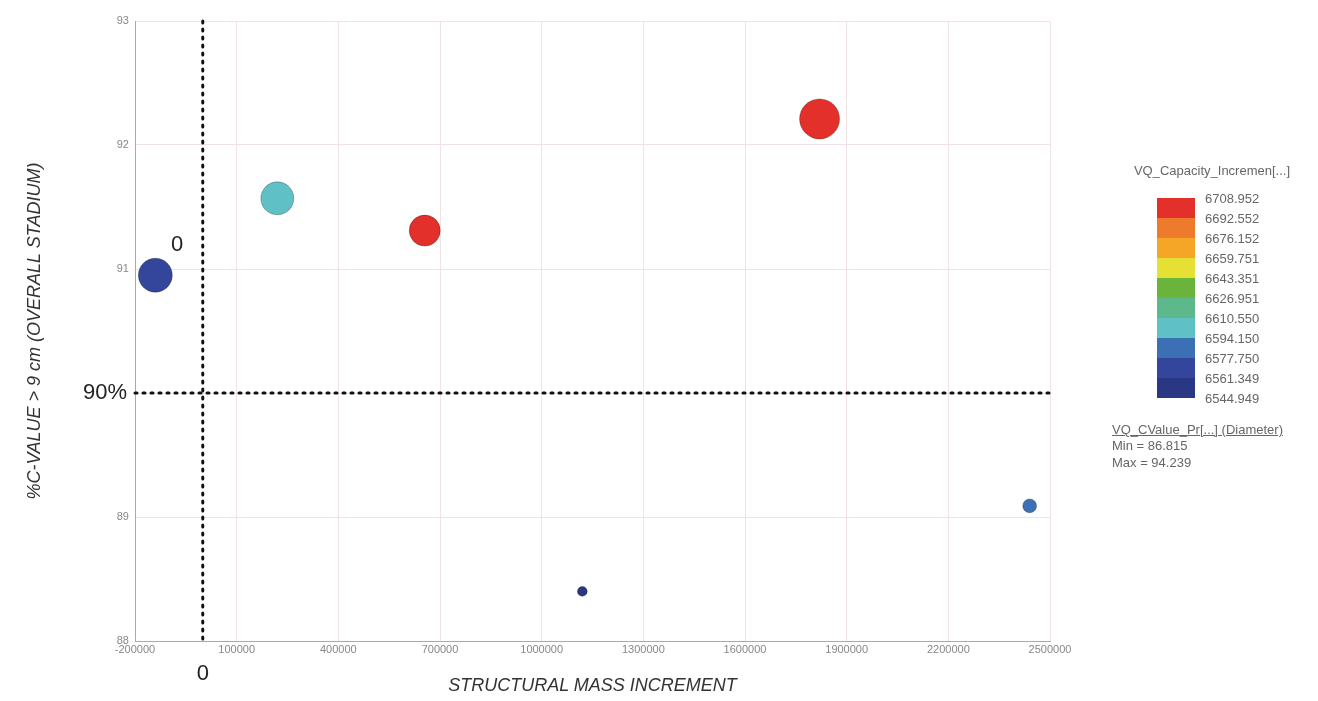  What do you see at coordinates (104, 392) in the screenshot?
I see `ref-line-label: 90%` at bounding box center [104, 392].